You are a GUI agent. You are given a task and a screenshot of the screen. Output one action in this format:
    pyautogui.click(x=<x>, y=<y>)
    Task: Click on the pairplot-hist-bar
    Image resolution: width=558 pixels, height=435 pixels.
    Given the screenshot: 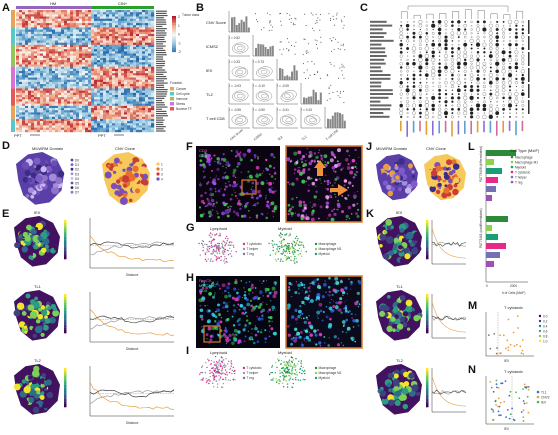 What is the action you would take?
    pyautogui.click(x=241, y=25)
    